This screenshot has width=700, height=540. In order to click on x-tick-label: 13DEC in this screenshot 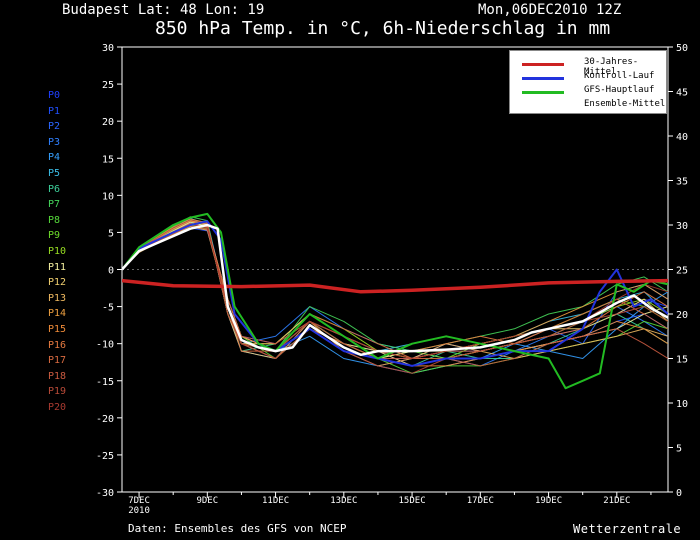, I will do `click(343, 501)`.